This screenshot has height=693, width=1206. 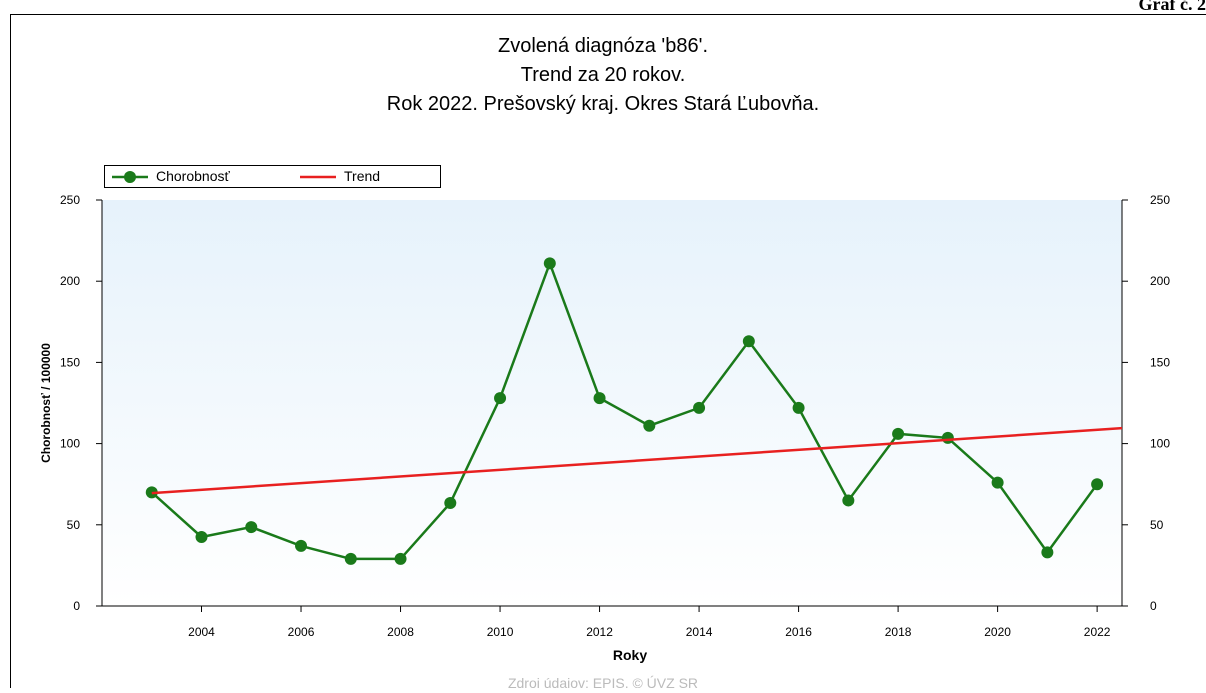 I want to click on y2-tick-label: 250, so click(x=1160, y=200).